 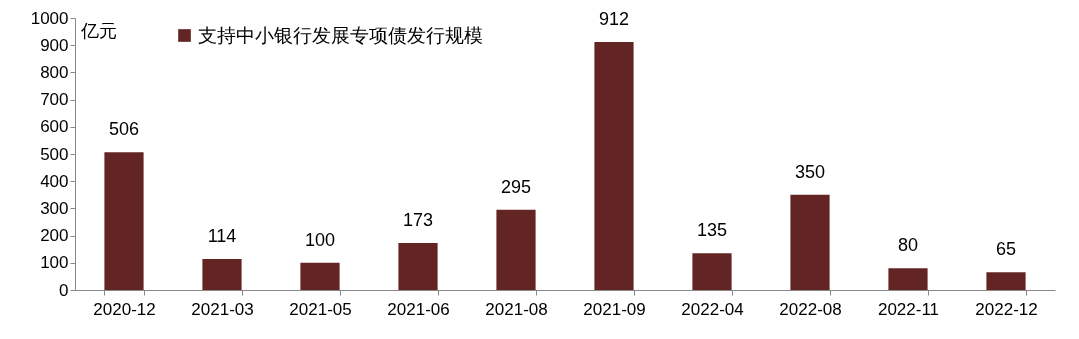 I want to click on y-tick-label: 500, so click(x=54, y=154).